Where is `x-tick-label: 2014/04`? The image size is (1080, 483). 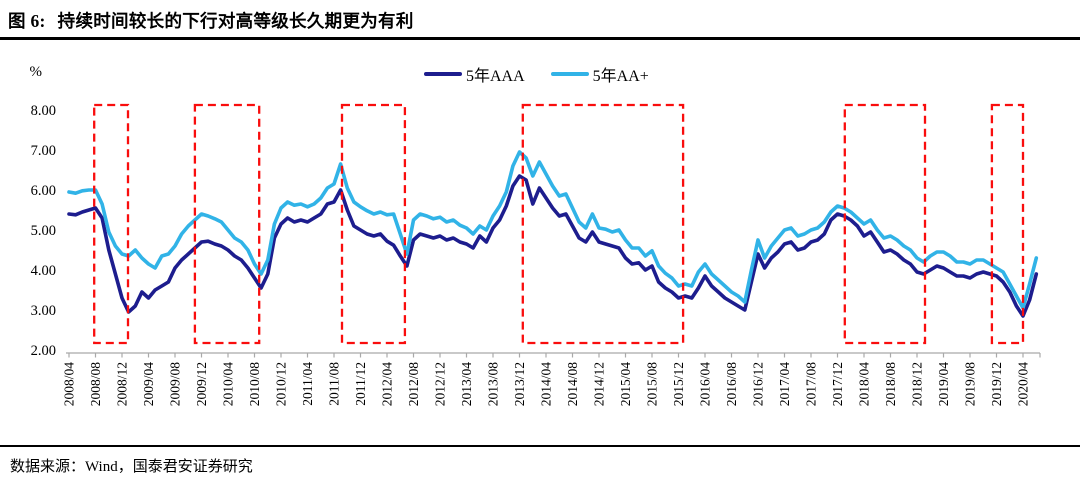 x-tick-label: 2014/04 is located at coordinates (546, 384).